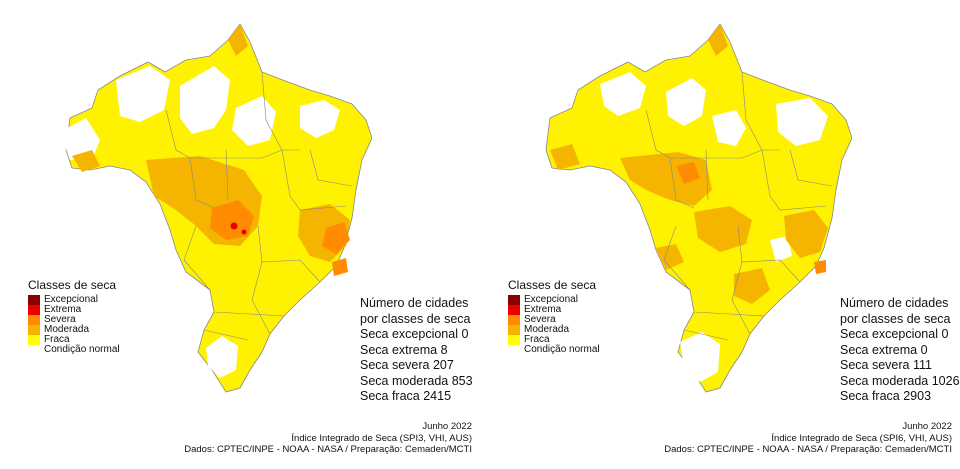 Image resolution: width=960 pixels, height=469 pixels. I want to click on stat-extrema: Seca extrema 8, so click(404, 349).